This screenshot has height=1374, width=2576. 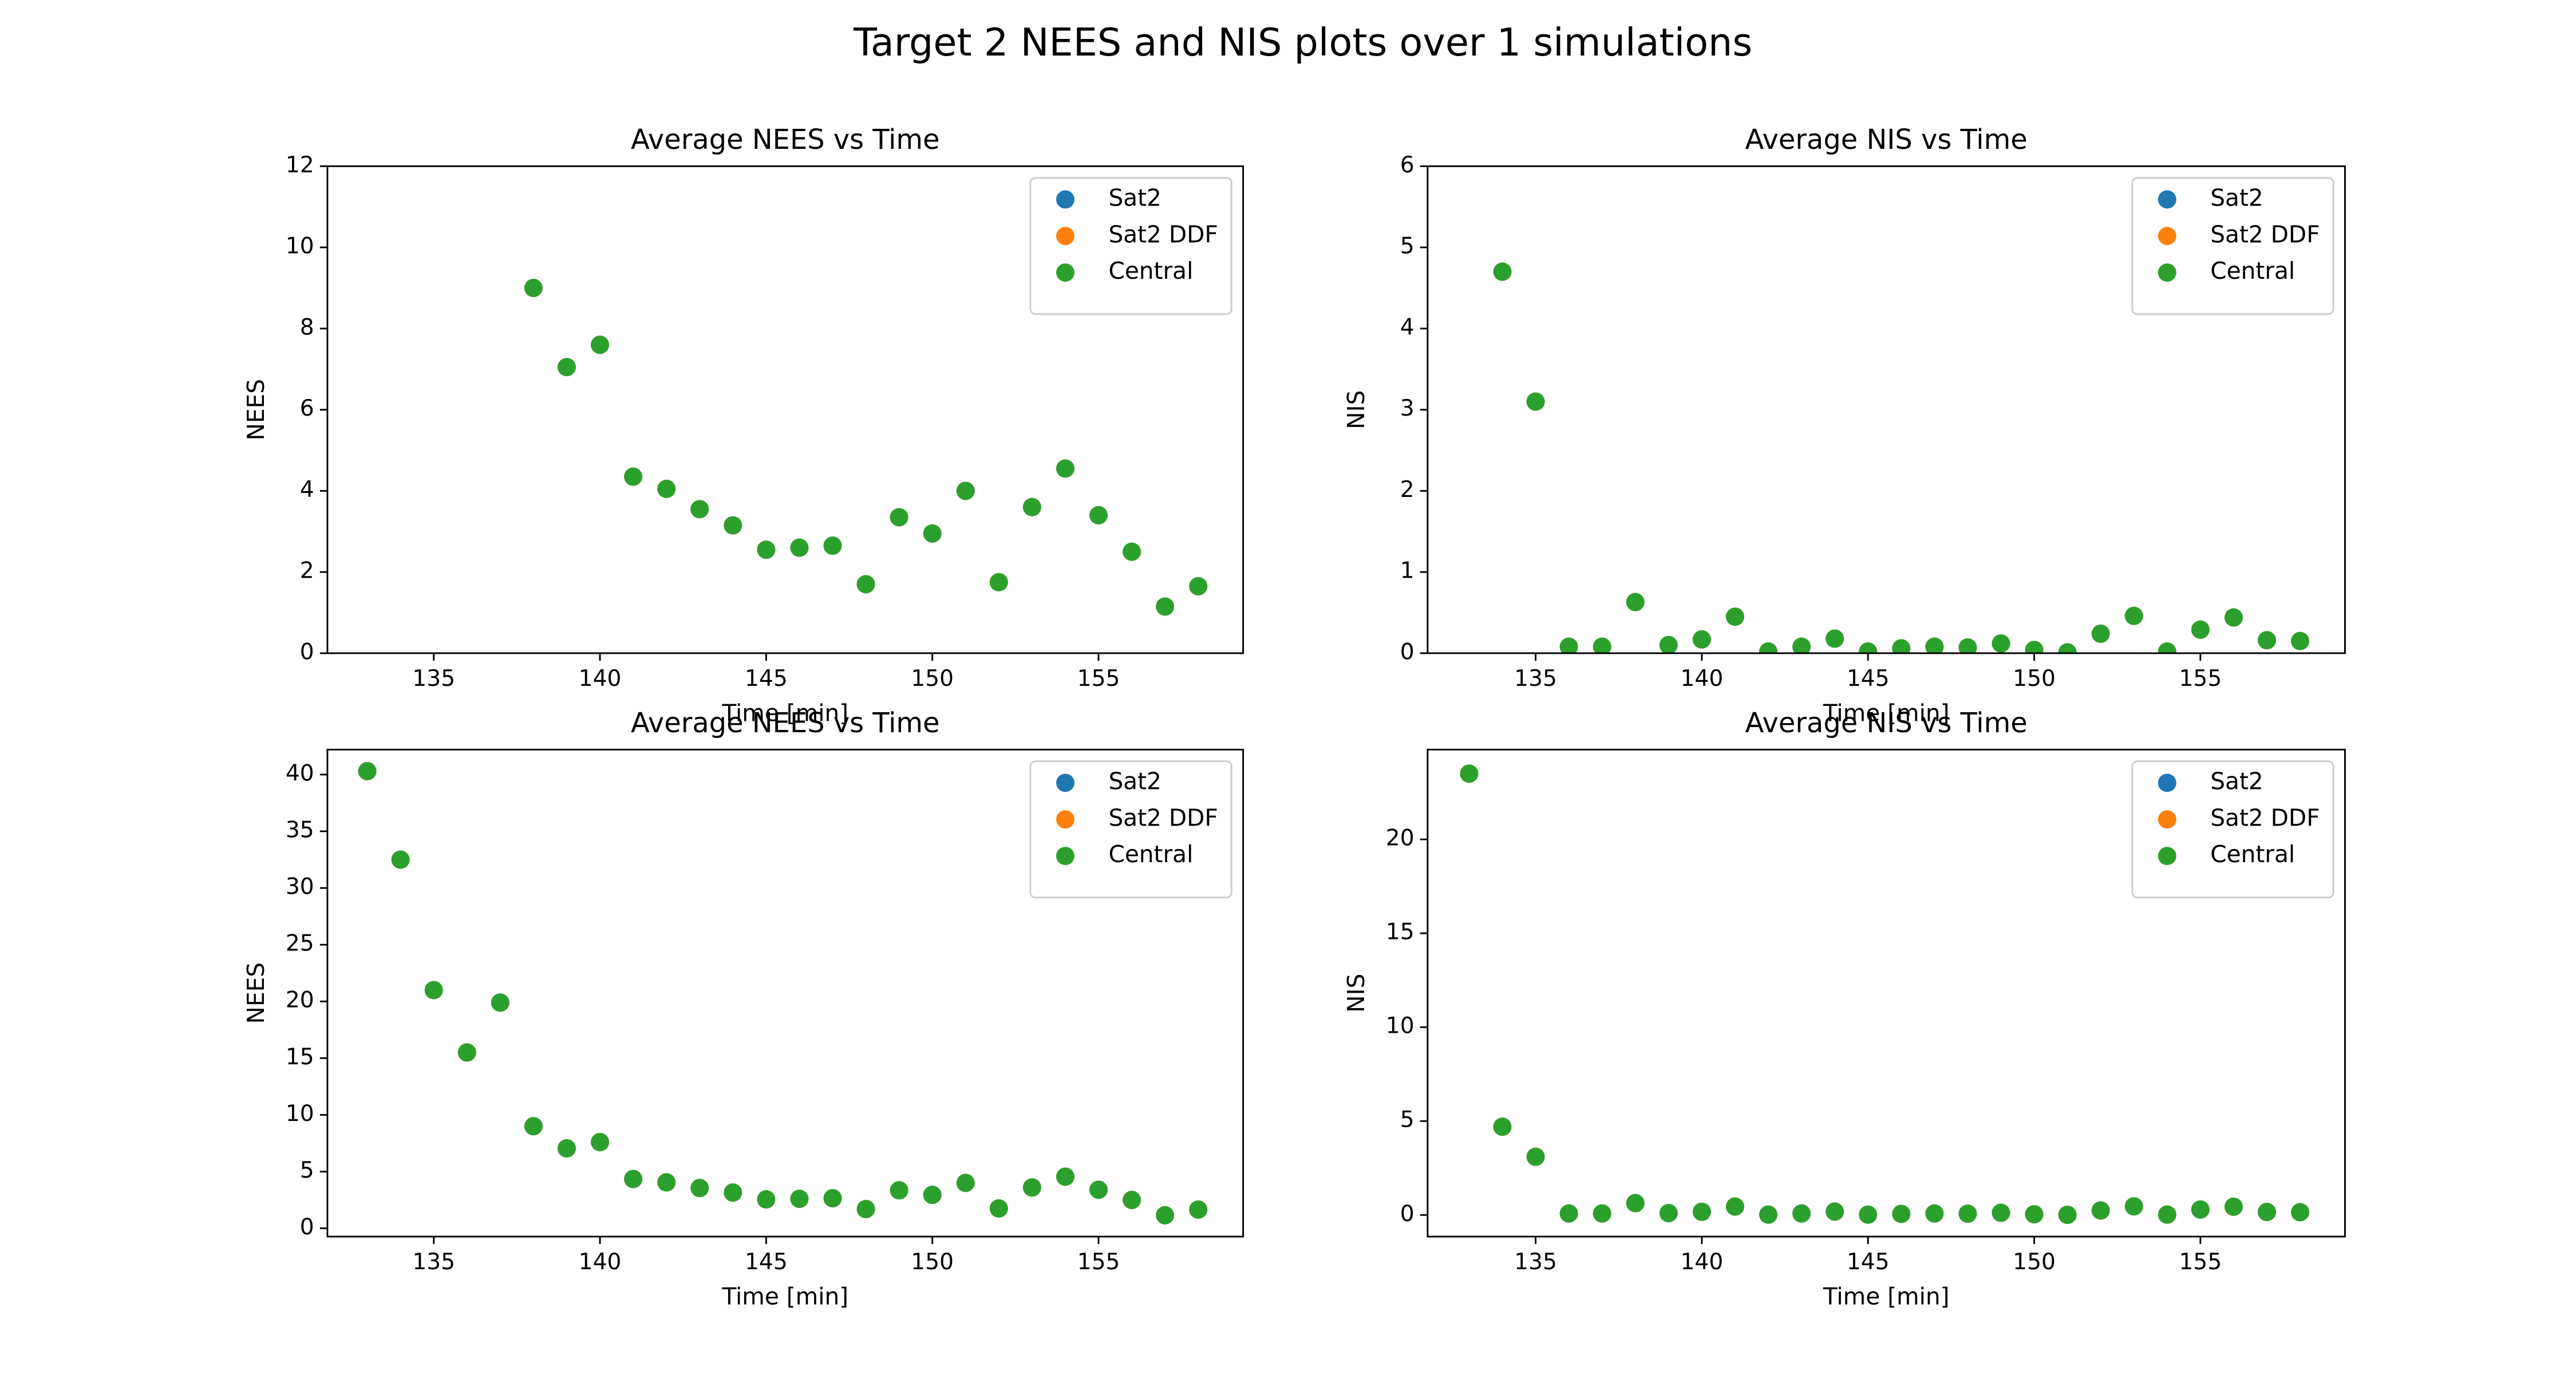 What do you see at coordinates (307, 408) in the screenshot?
I see `y-tick-label: 6` at bounding box center [307, 408].